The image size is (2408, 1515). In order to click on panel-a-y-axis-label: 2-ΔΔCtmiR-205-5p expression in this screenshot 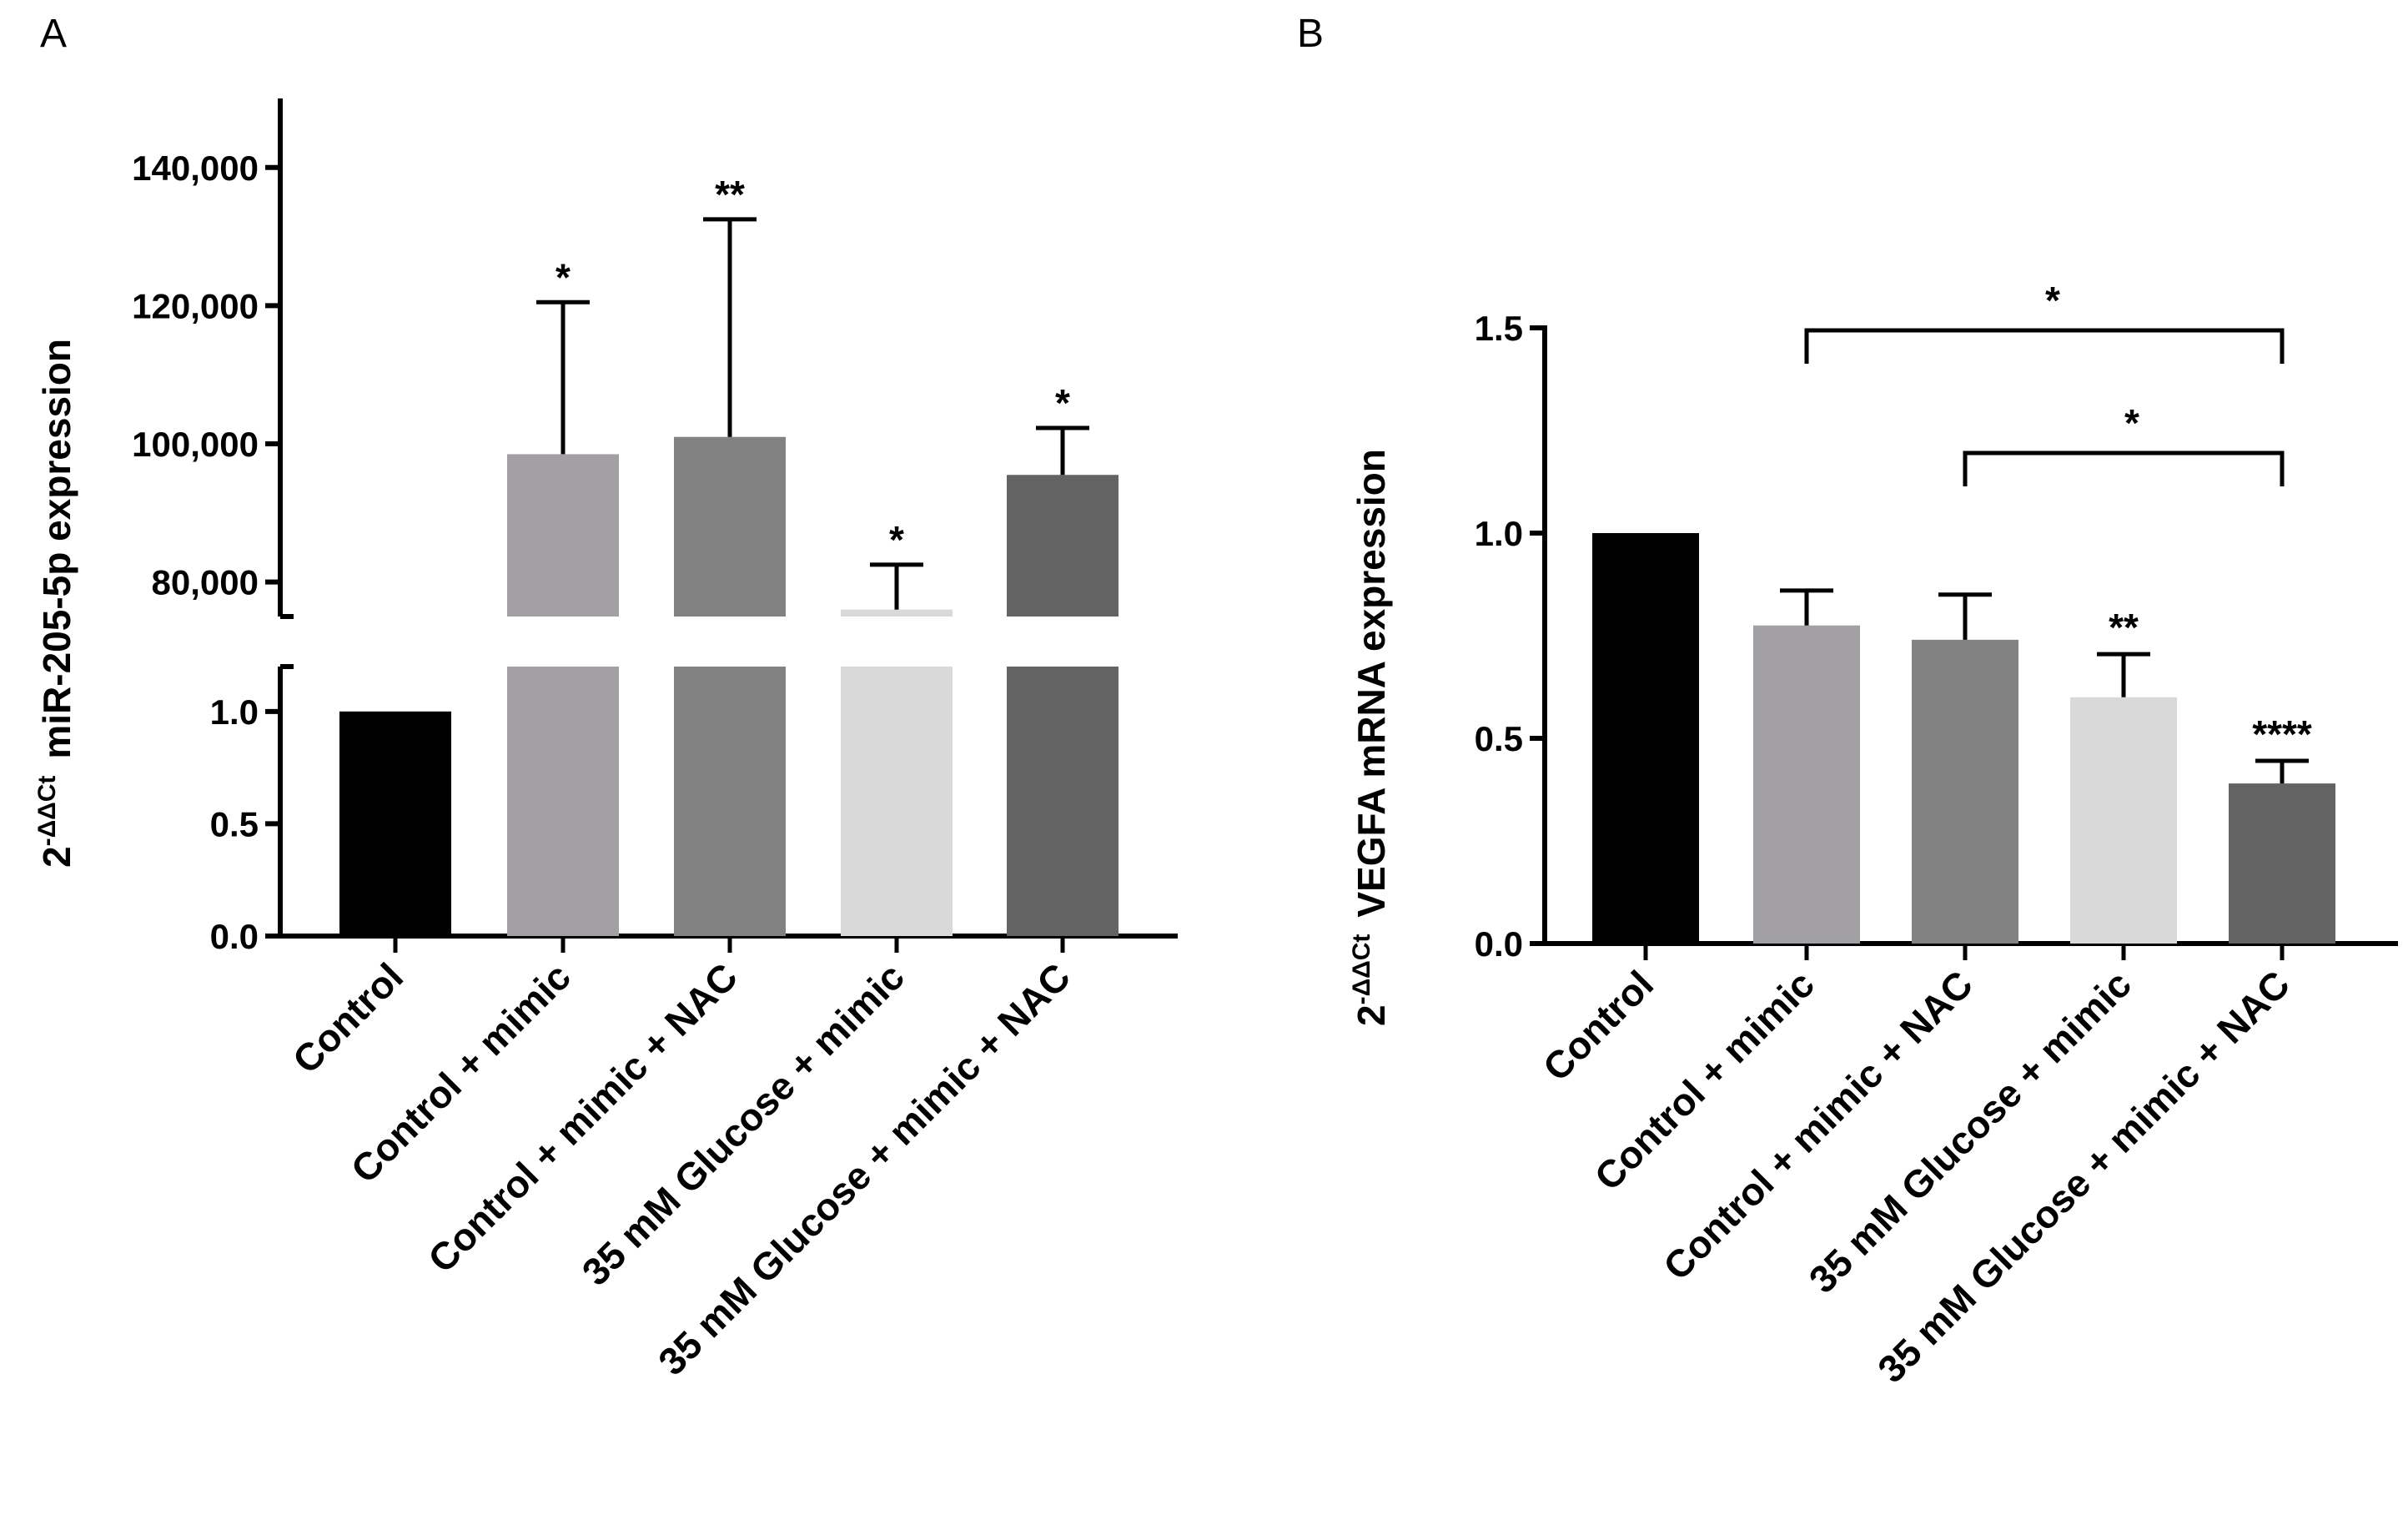, I will do `click(55, 603)`.